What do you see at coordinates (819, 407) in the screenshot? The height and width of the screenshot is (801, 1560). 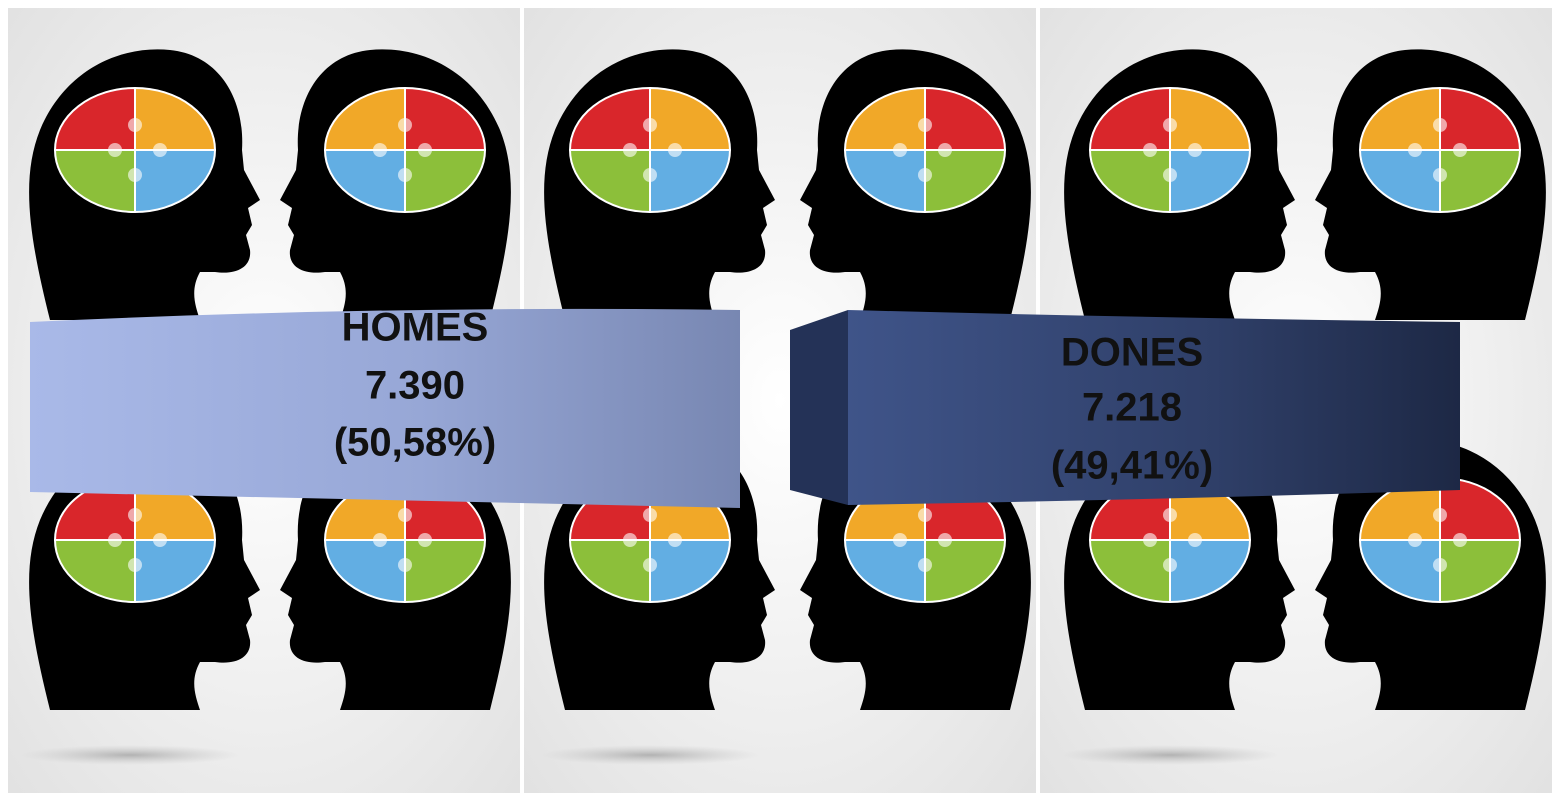 I see `box-side` at bounding box center [819, 407].